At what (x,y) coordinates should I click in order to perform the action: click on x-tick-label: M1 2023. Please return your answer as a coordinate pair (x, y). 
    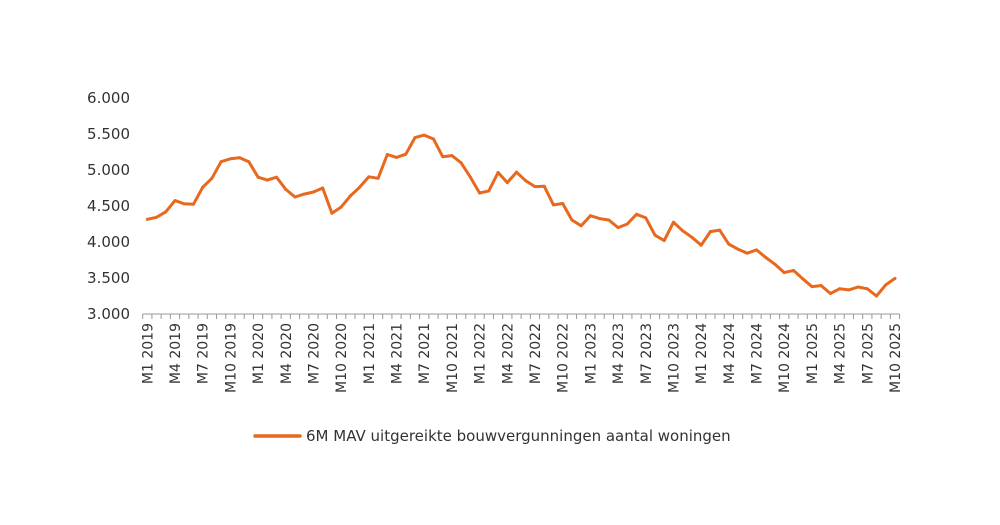
    Looking at the image, I should click on (591, 353).